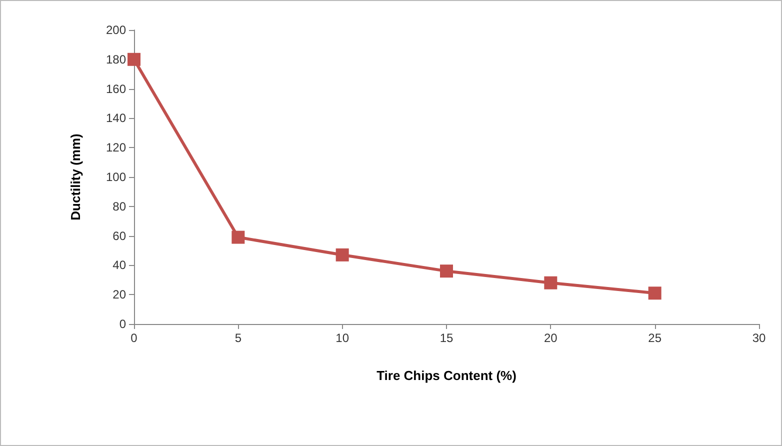 This screenshot has height=446, width=782. What do you see at coordinates (116, 118) in the screenshot?
I see `y-tick-label: 140` at bounding box center [116, 118].